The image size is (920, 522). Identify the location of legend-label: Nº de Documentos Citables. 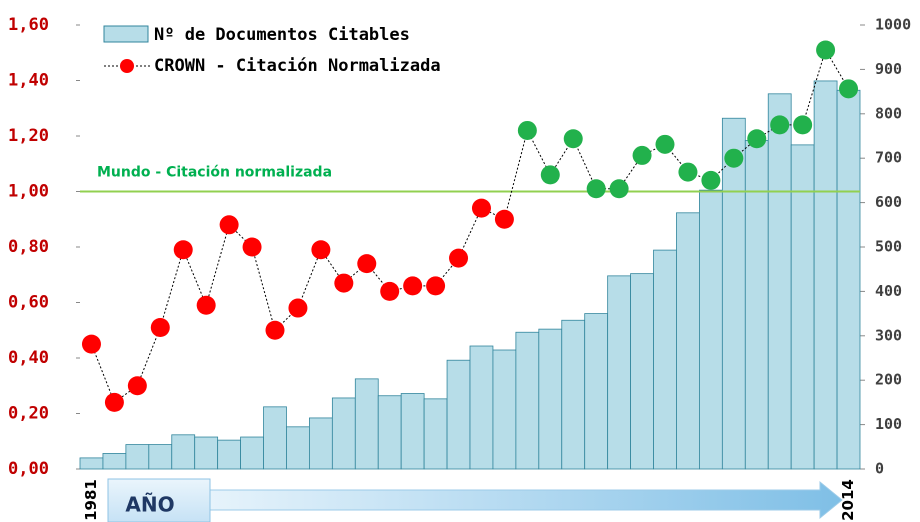
(282, 35).